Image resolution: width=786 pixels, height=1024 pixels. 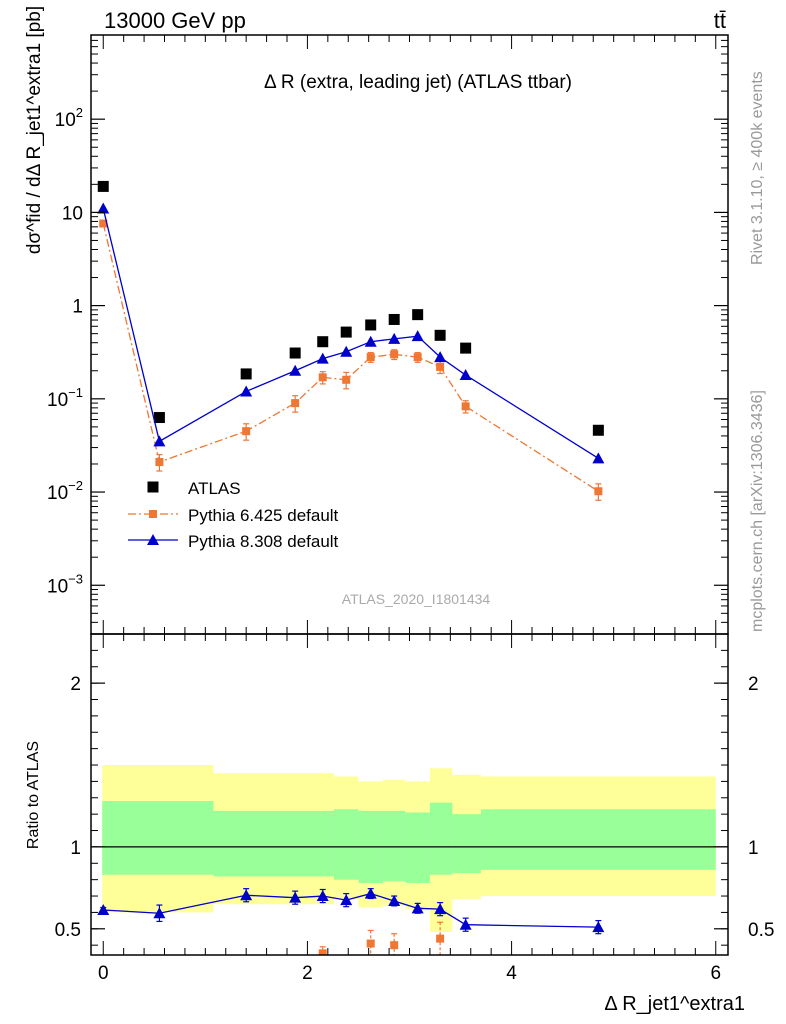 I want to click on watermark: ATLAS_2020_I1801434, so click(x=416, y=599).